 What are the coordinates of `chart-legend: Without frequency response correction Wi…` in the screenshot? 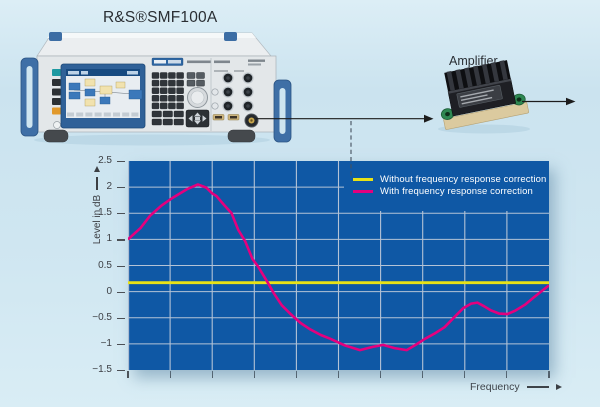 It's located at (446, 186).